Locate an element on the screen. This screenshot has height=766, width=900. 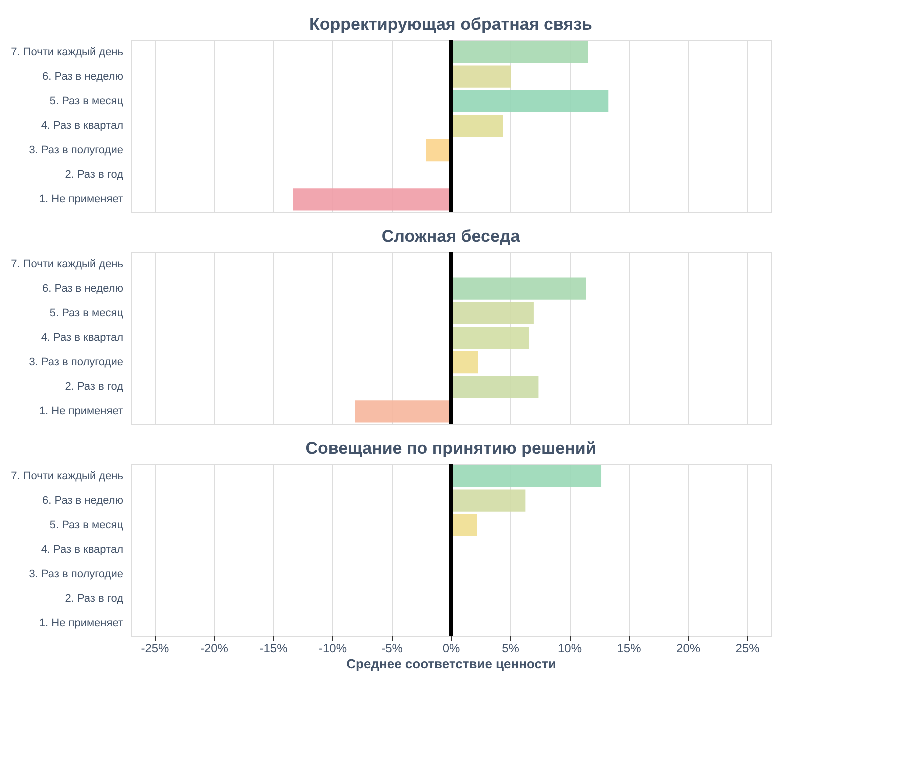
x-tick-label: -20% is located at coordinates (214, 649).